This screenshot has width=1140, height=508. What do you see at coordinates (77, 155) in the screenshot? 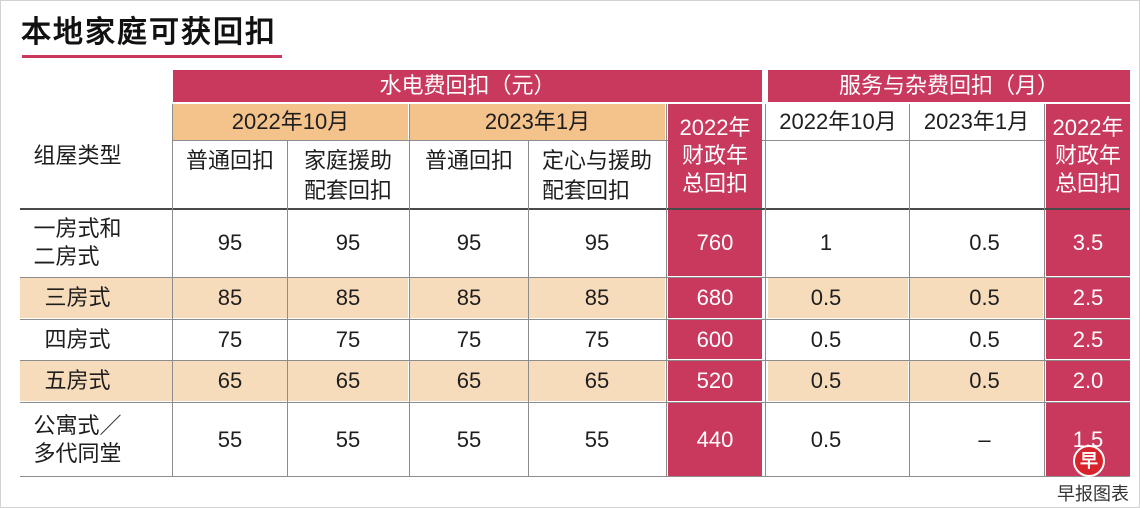
I see `row-header-label: 组屋类型` at bounding box center [77, 155].